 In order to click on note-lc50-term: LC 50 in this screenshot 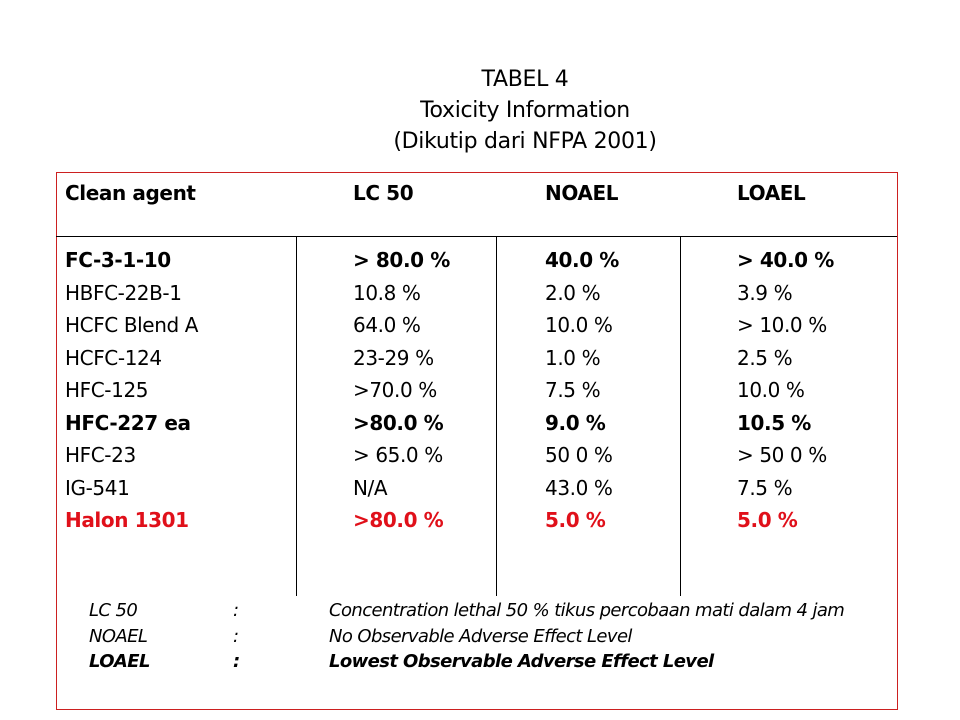, I will do `click(113, 610)`.